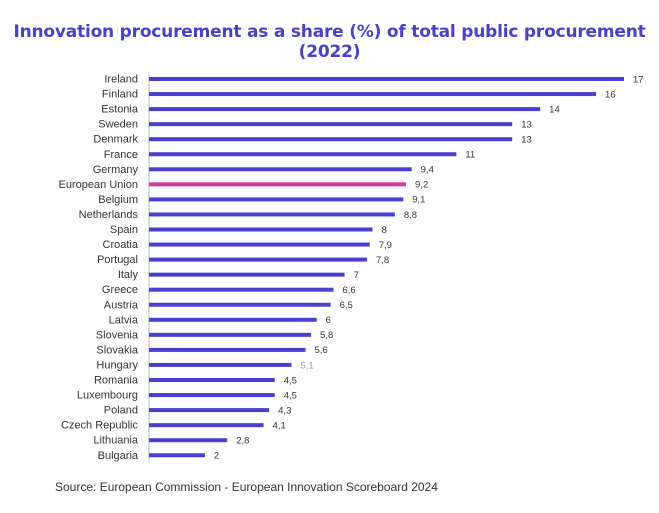 This screenshot has height=513, width=659. What do you see at coordinates (118, 125) in the screenshot?
I see `category-label-sweden: Sweden` at bounding box center [118, 125].